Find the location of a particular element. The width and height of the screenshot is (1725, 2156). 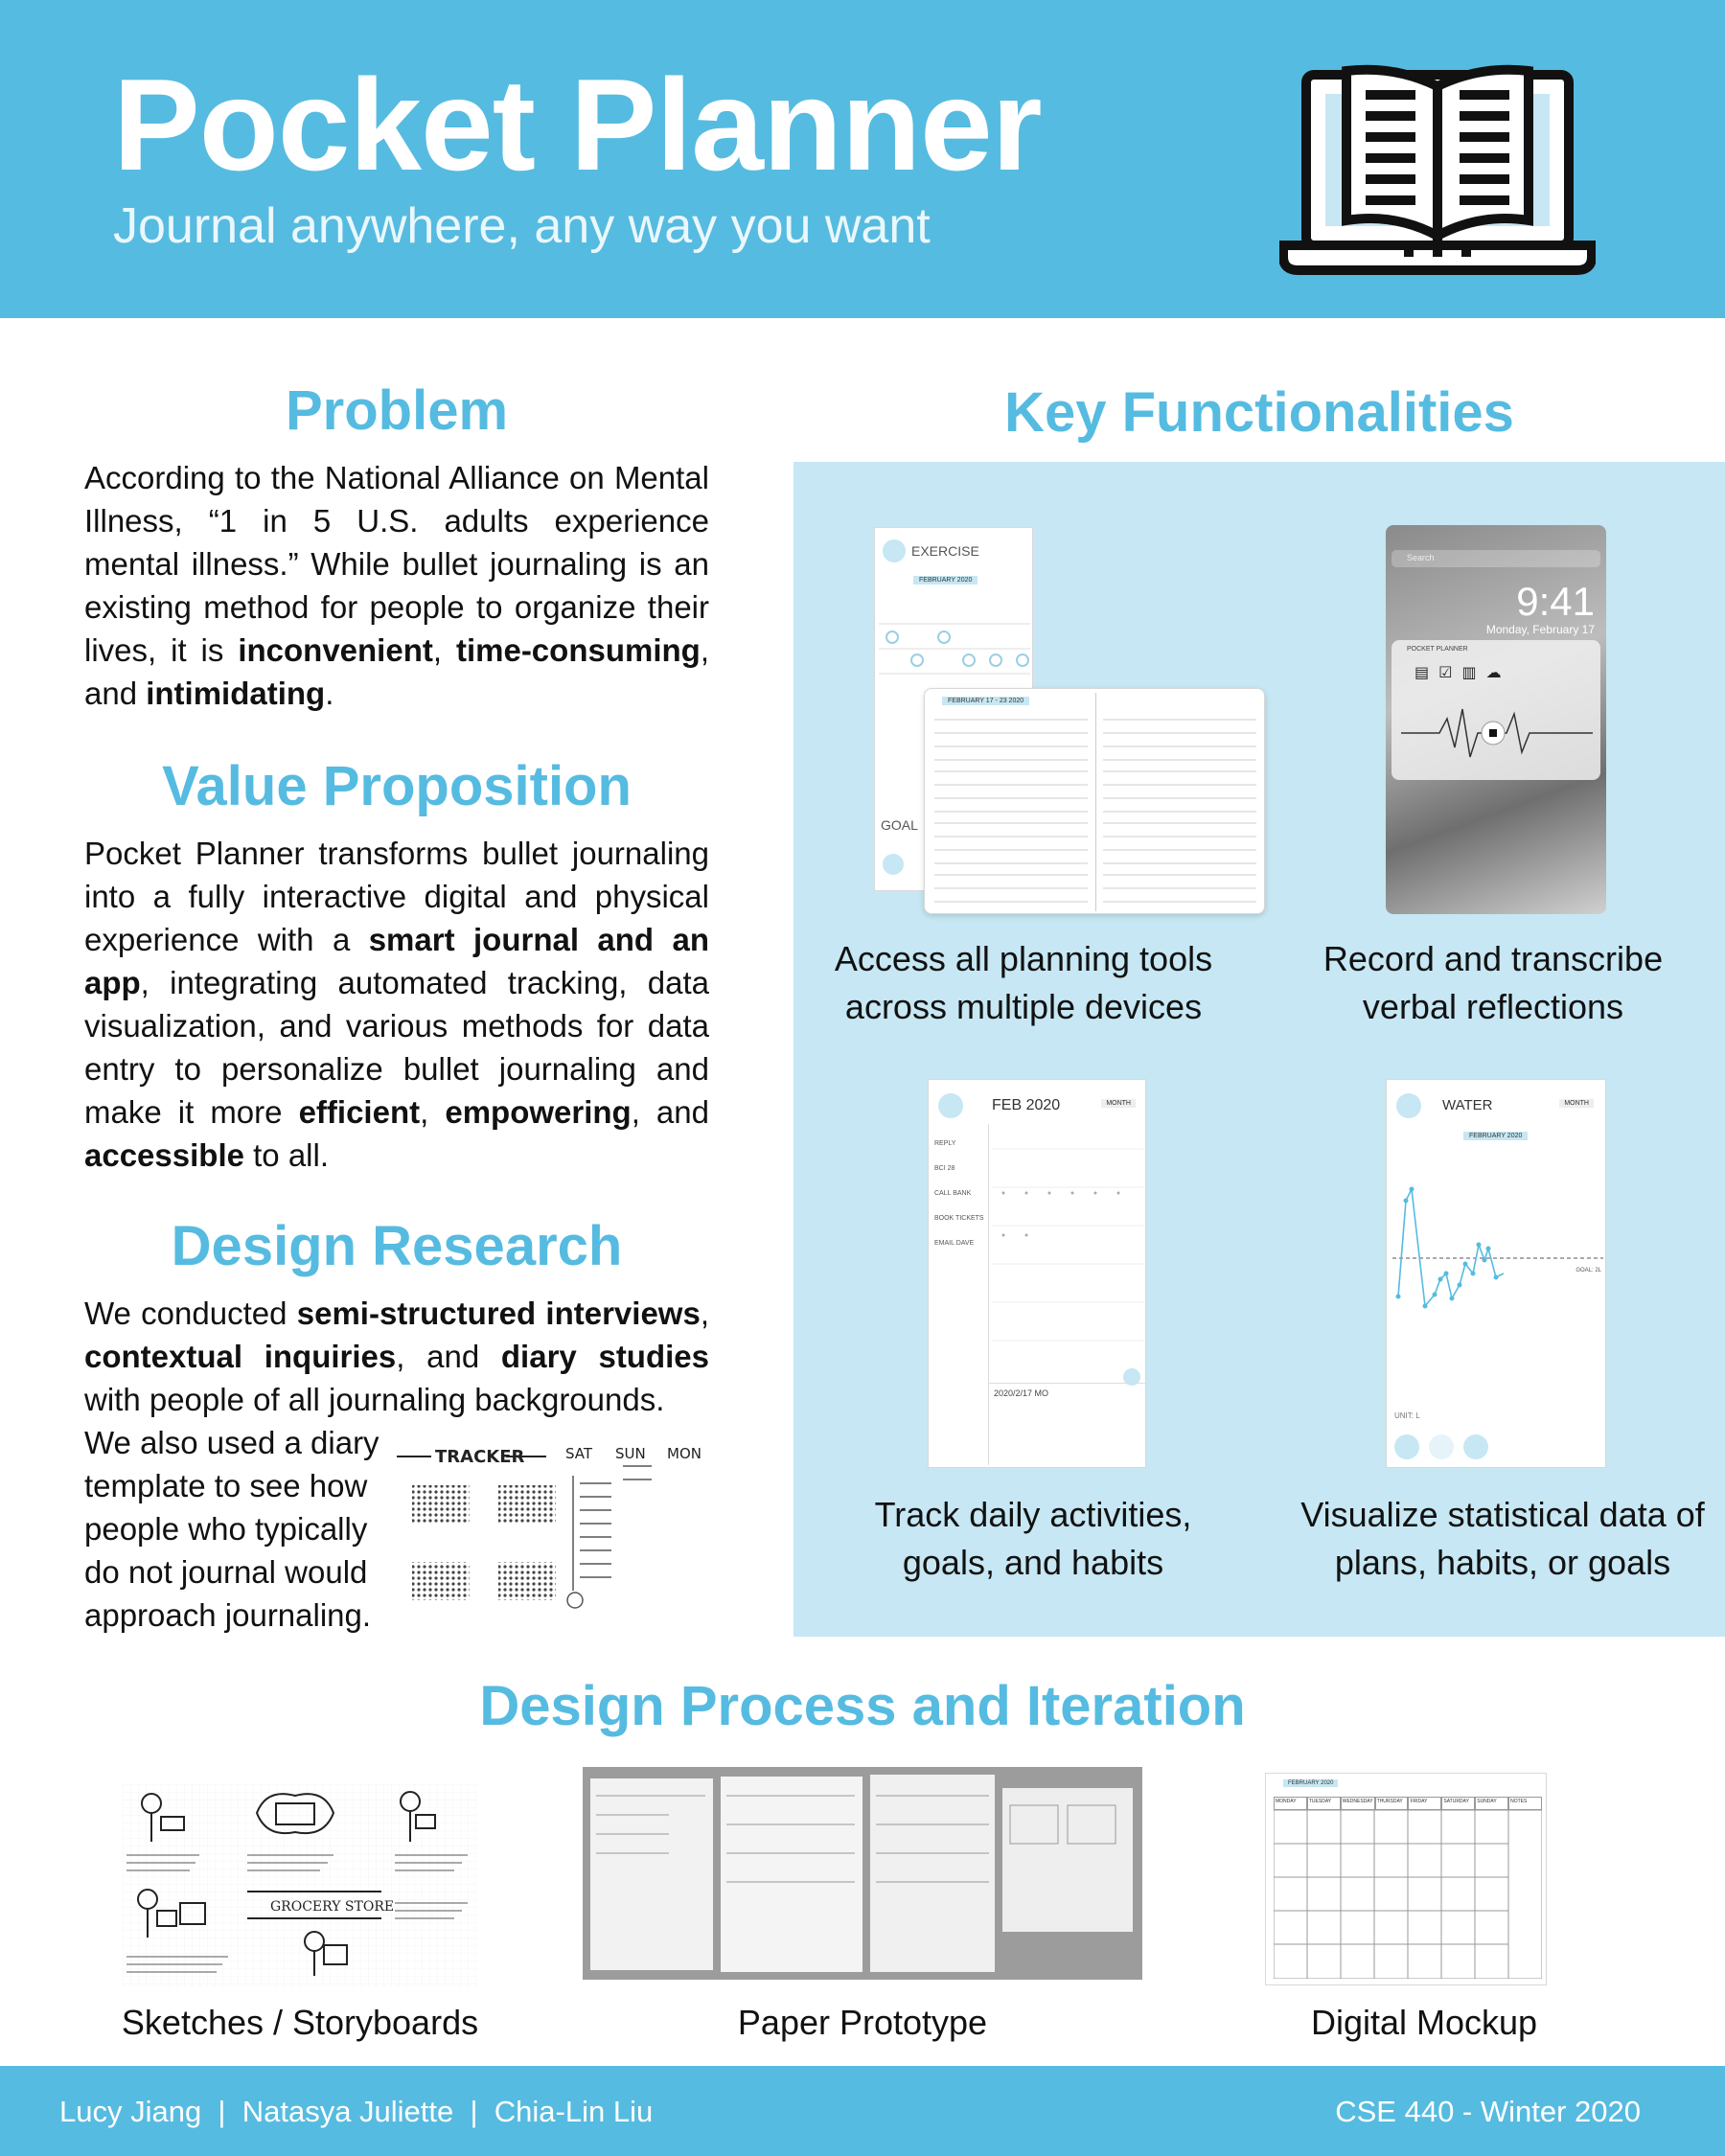

mockup-month: FEBRUARY 2020 is located at coordinates (1311, 1783).